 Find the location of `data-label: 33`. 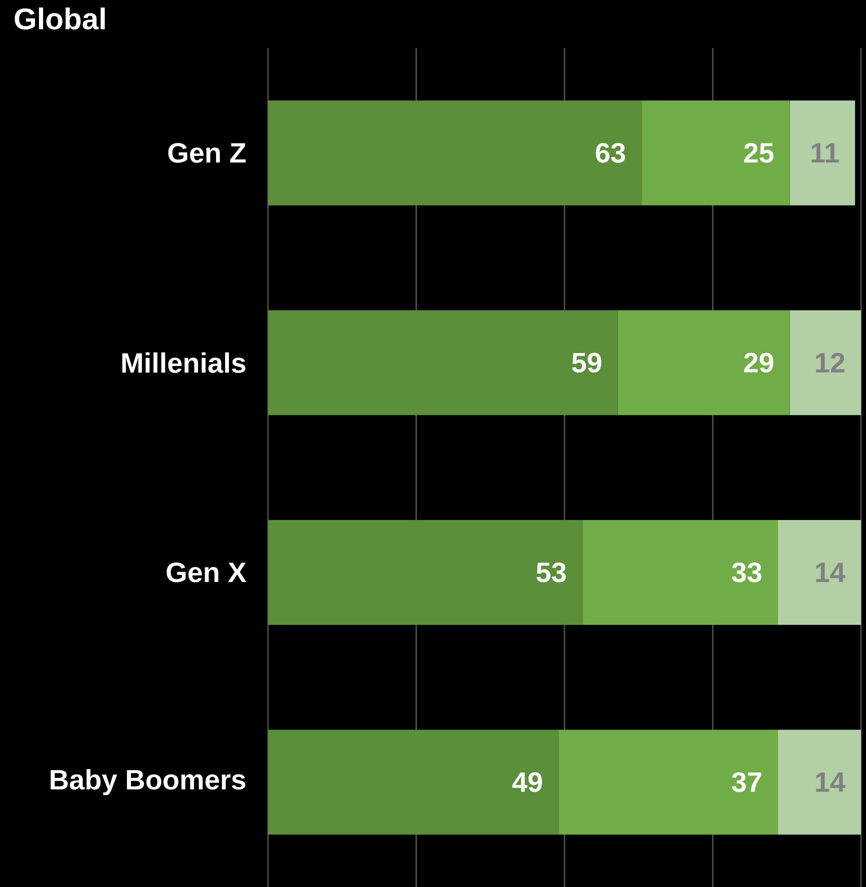

data-label: 33 is located at coordinates (747, 572).